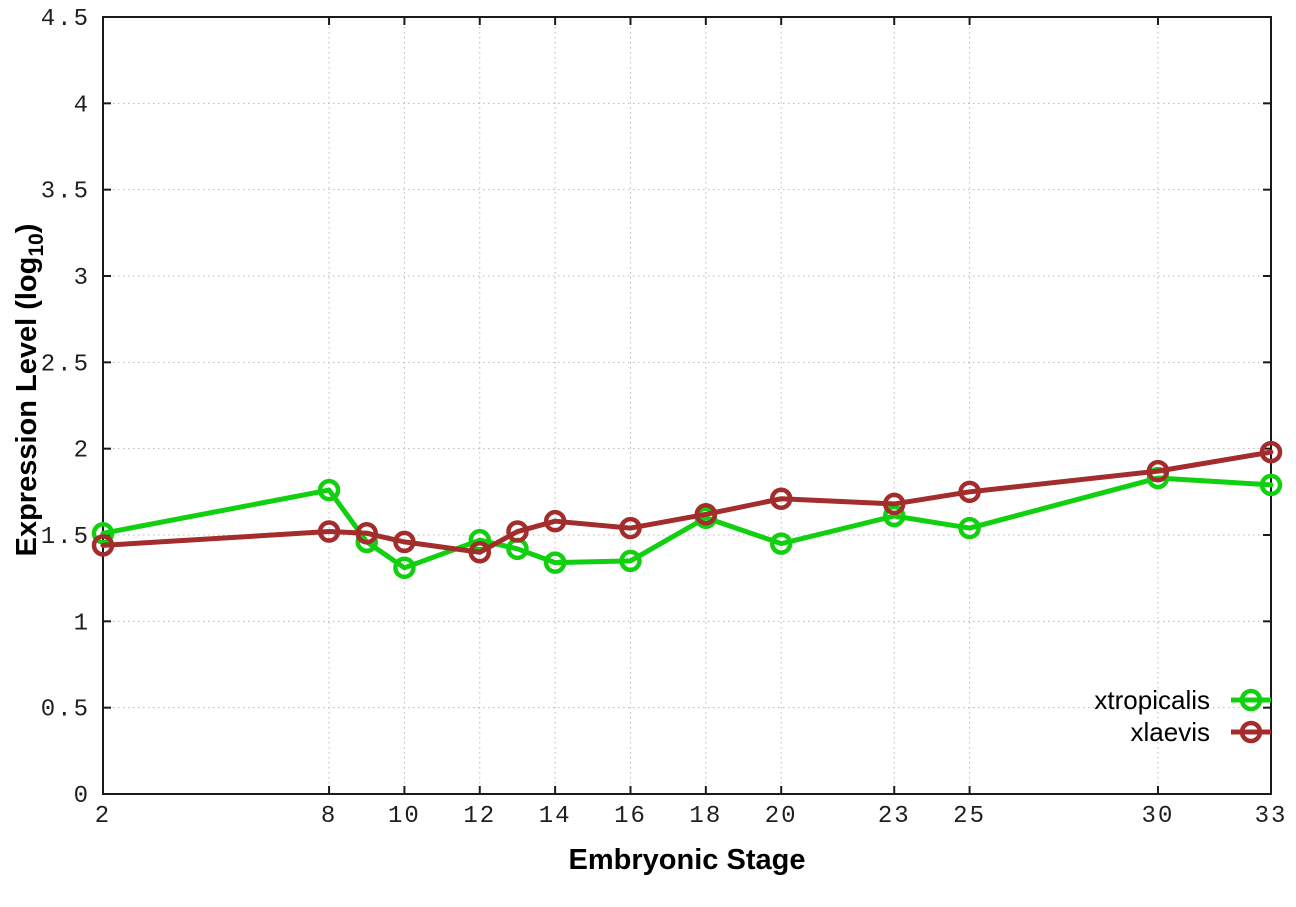 This screenshot has height=907, width=1296. I want to click on x-axis-title: Embryonic Stage, so click(687, 860).